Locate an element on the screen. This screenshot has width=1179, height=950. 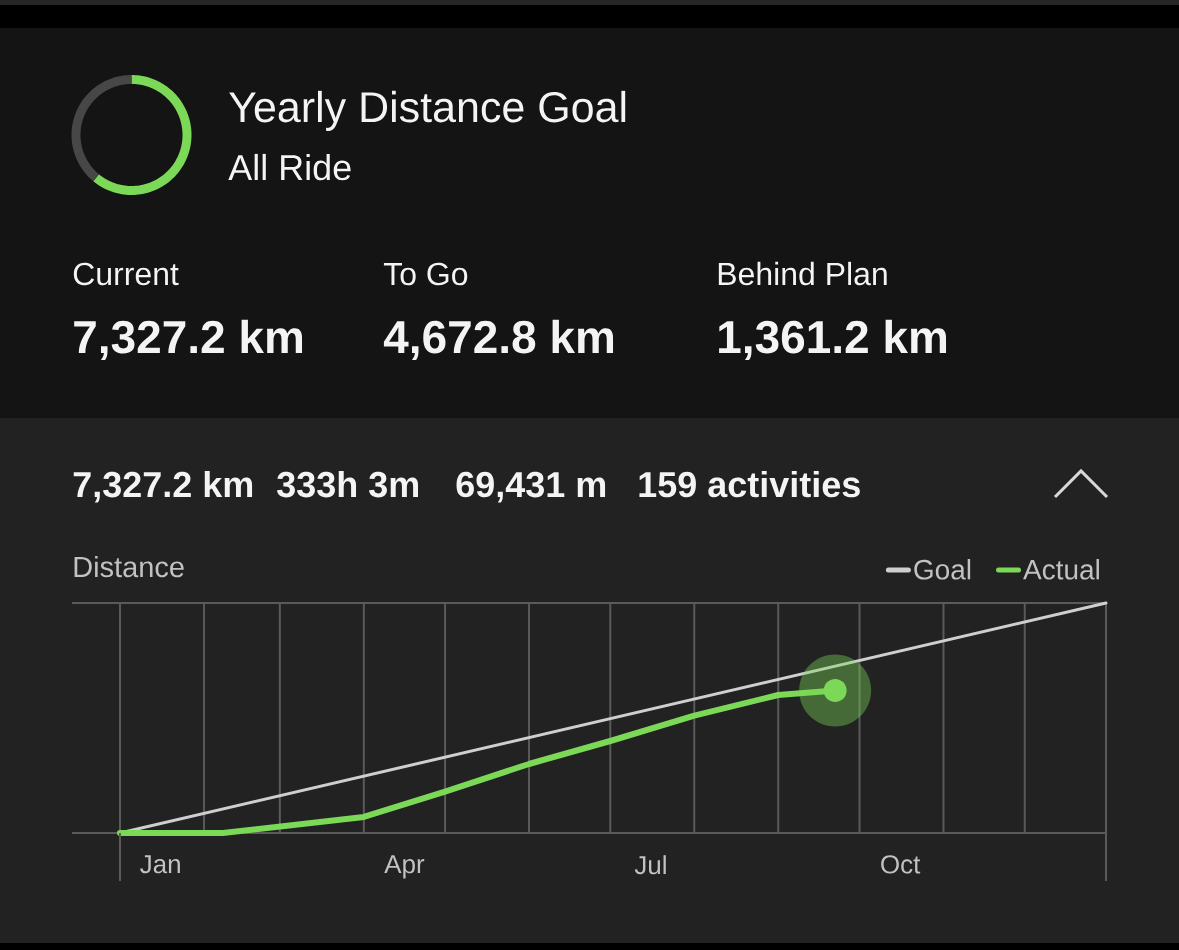
text: 1,361.2 km is located at coordinates (833, 340).